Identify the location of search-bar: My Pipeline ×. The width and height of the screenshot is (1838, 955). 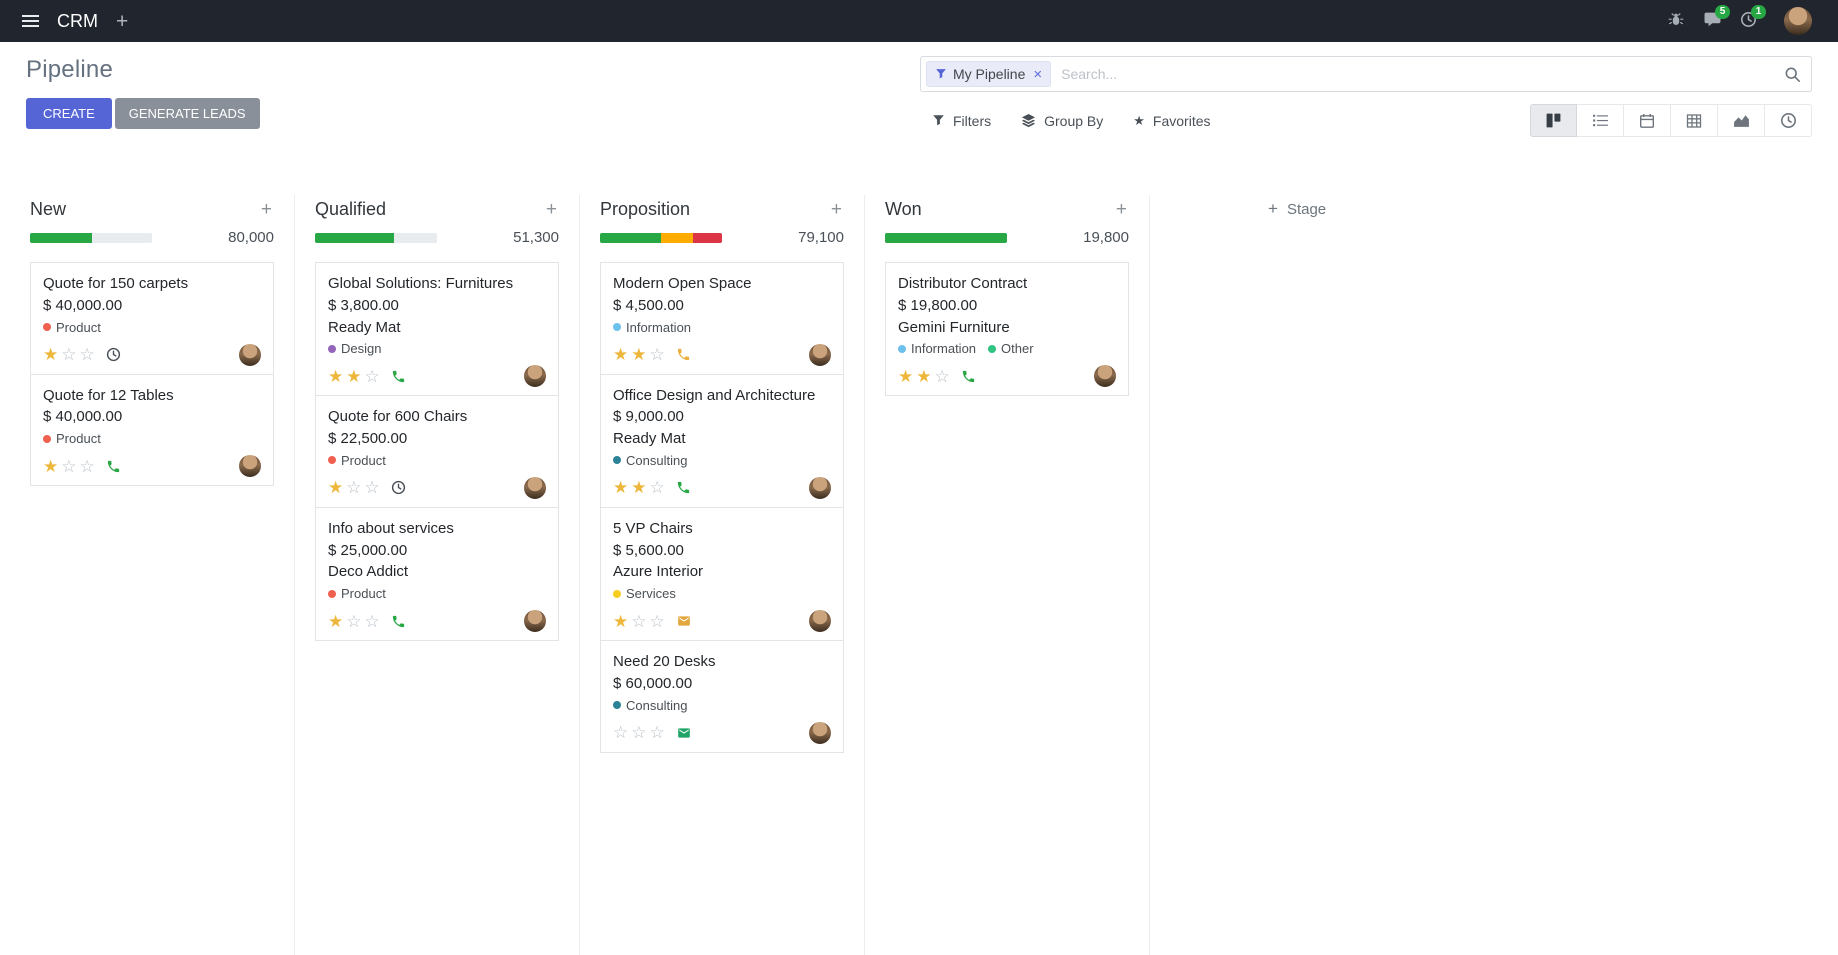
(1366, 74).